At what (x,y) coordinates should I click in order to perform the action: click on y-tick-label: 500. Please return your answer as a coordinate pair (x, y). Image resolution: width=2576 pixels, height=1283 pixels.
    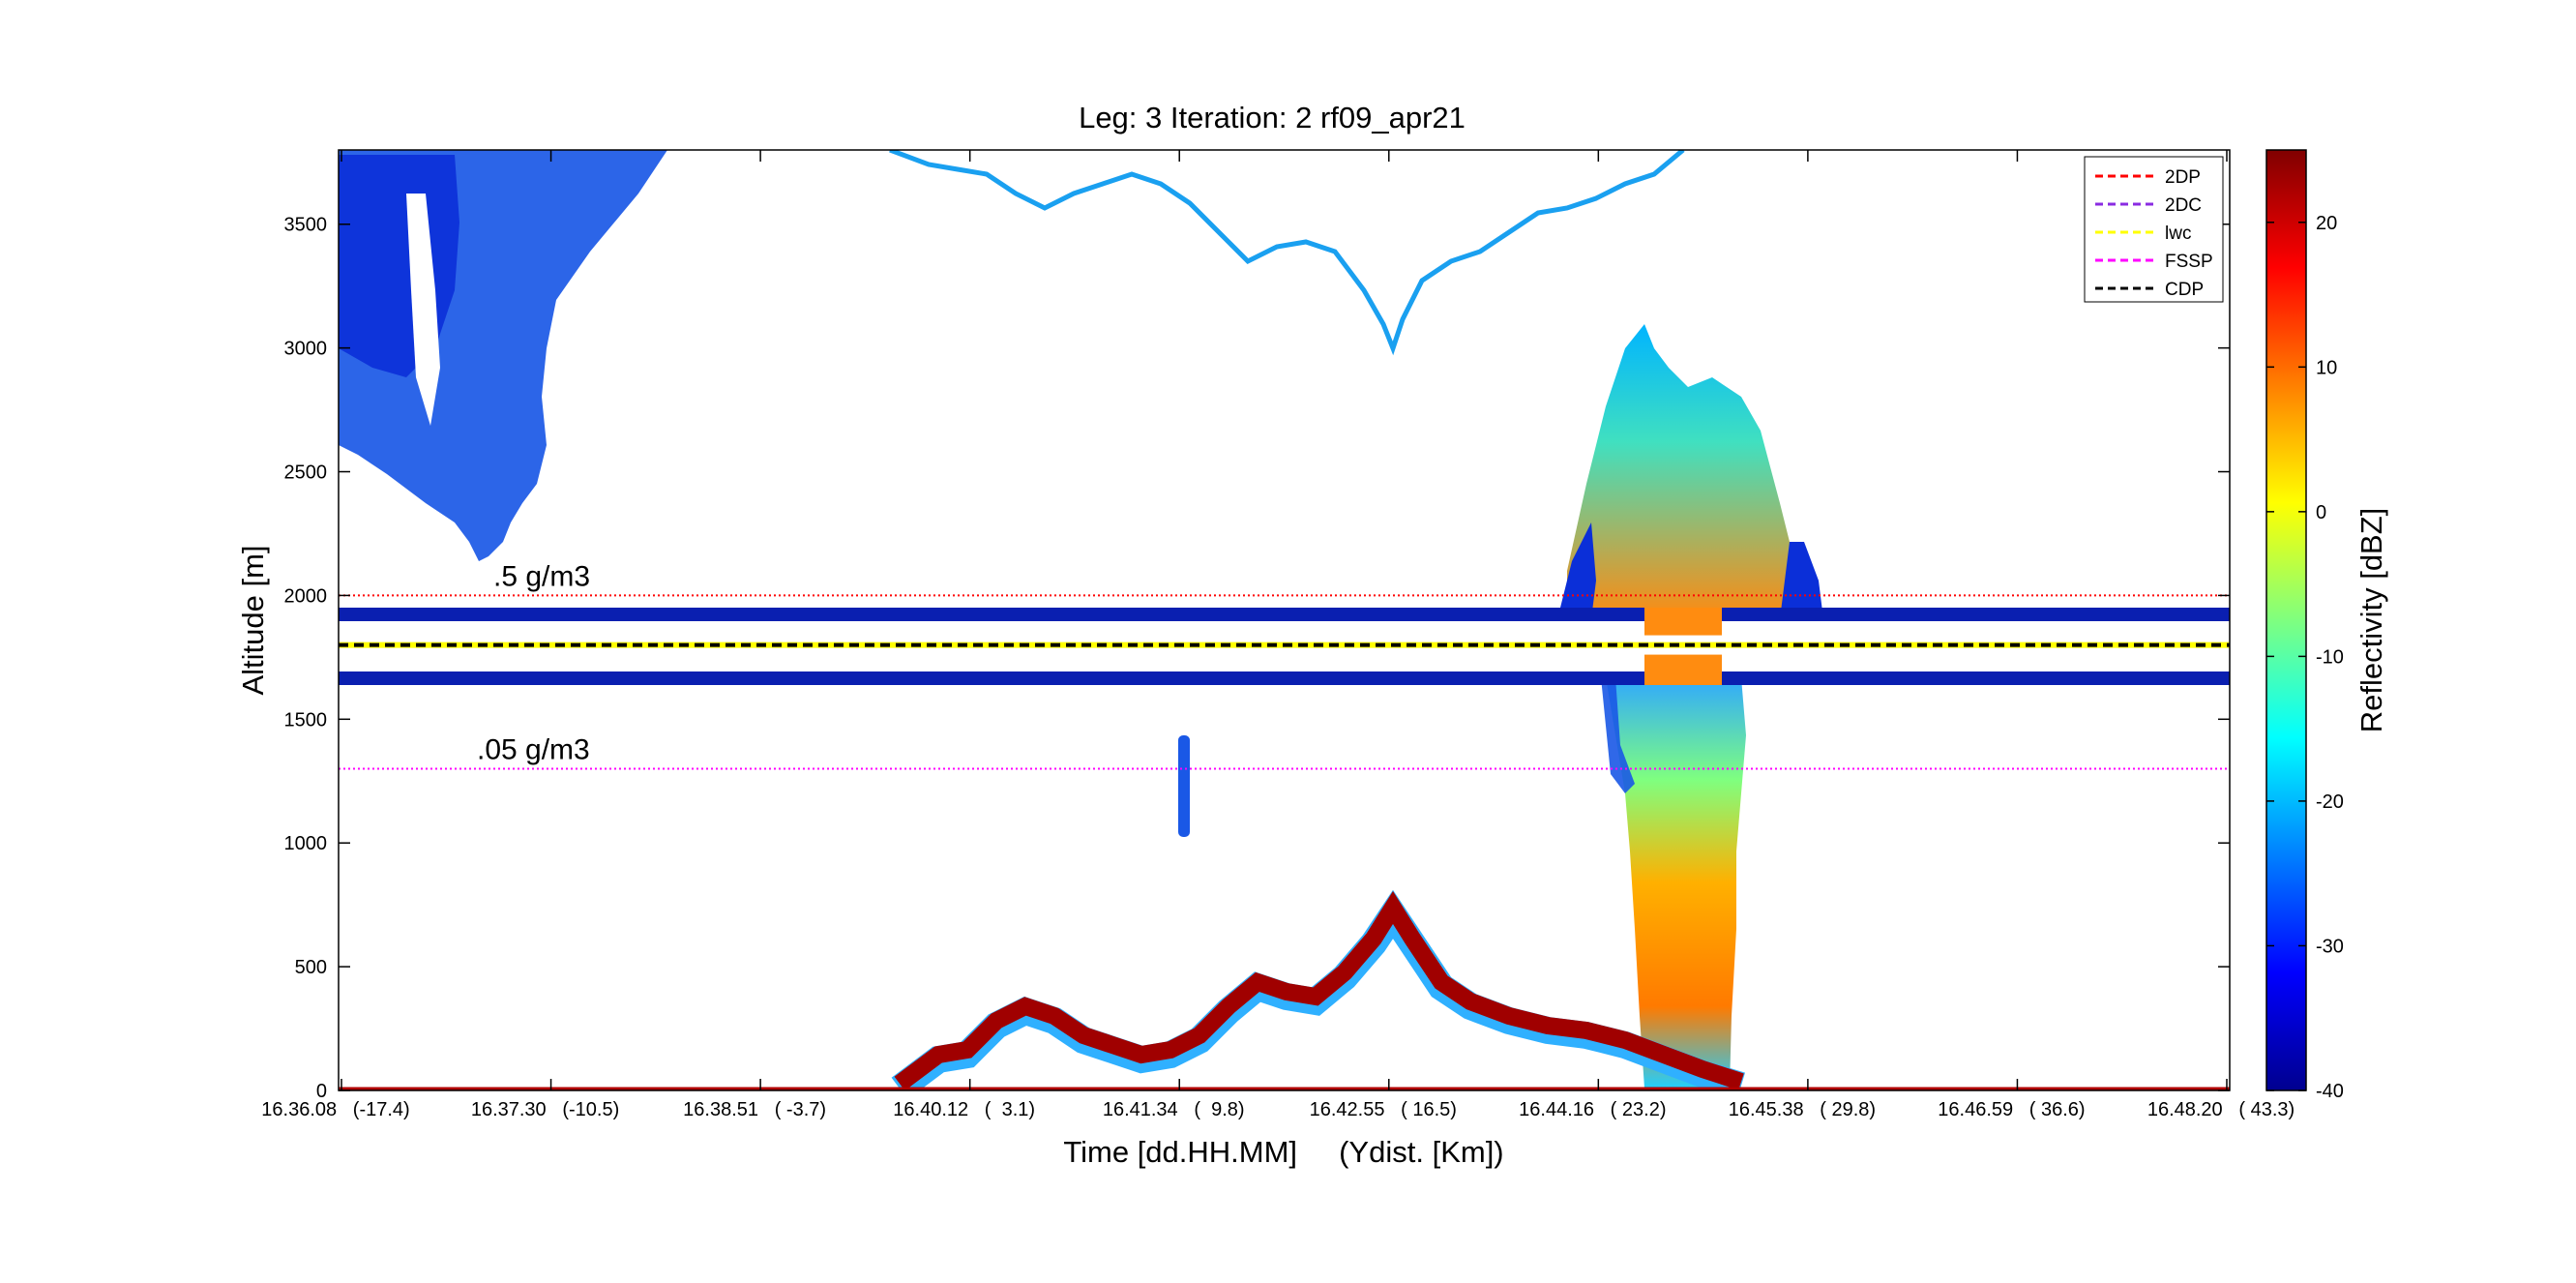
    Looking at the image, I should click on (311, 967).